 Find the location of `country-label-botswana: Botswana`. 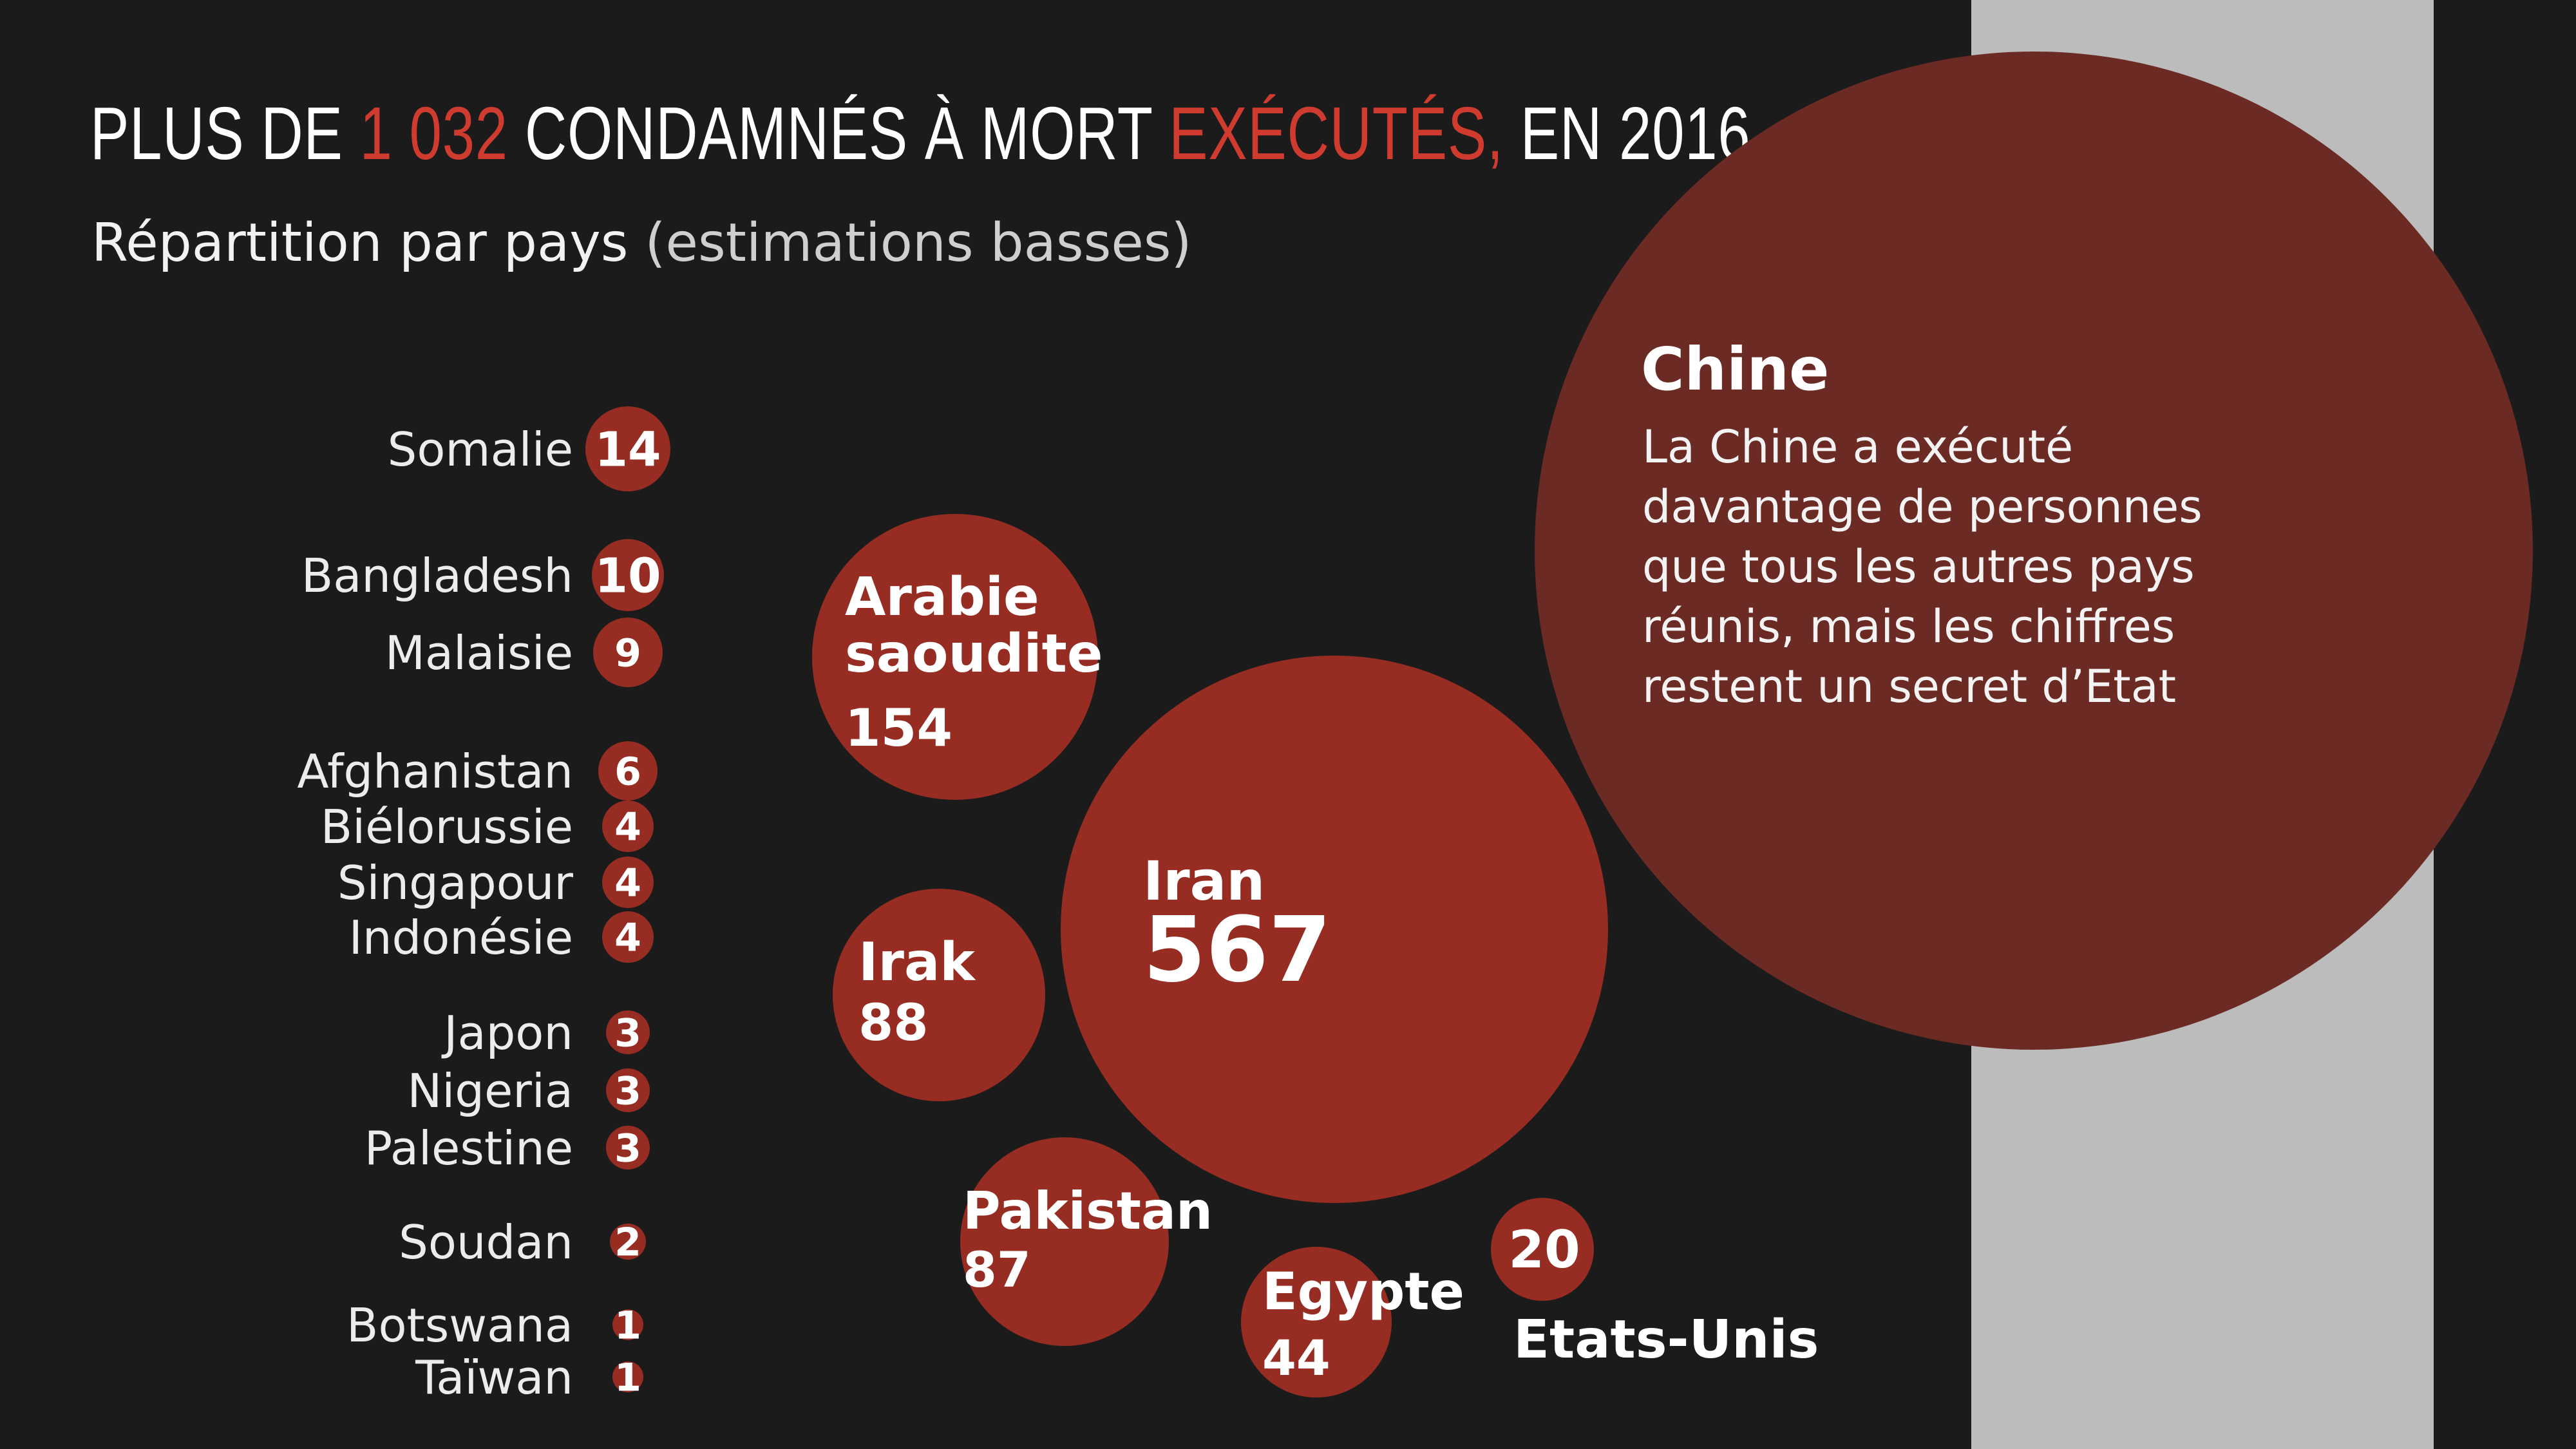

country-label-botswana: Botswana is located at coordinates (460, 1325).